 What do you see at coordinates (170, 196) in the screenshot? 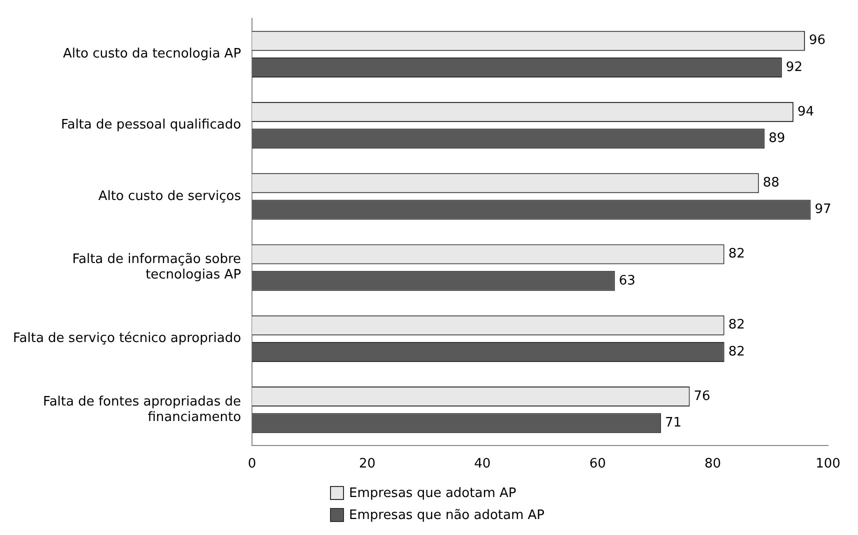
I see `y-tick-label: Alto custo de serviços` at bounding box center [170, 196].